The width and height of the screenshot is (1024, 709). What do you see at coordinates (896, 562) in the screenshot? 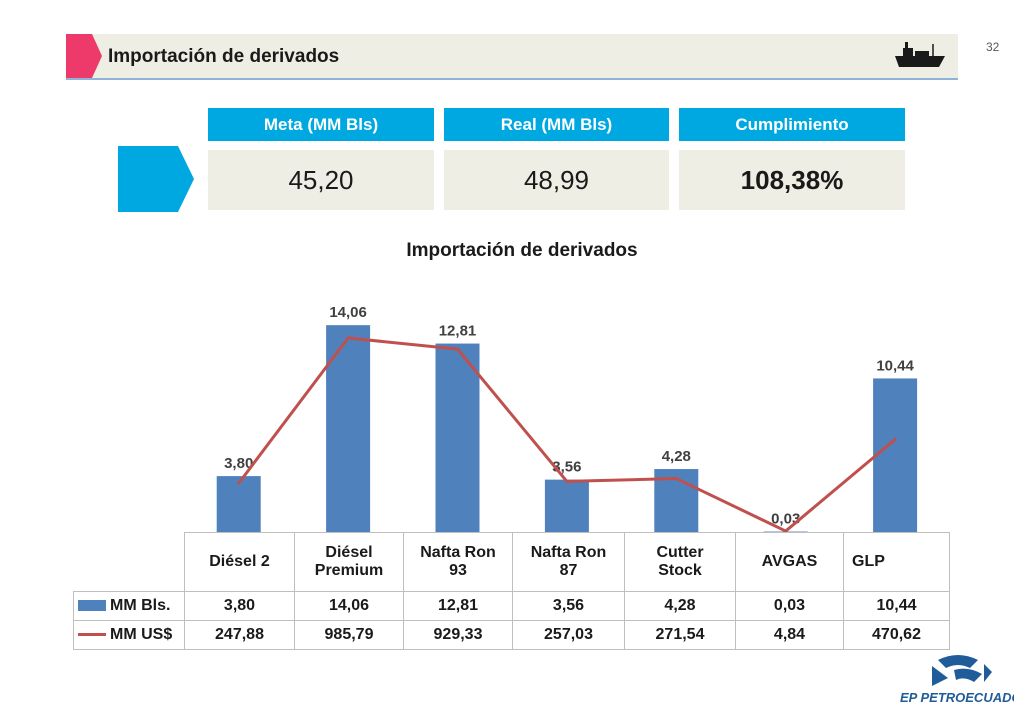
I see `table-header-cell: GLP` at bounding box center [896, 562].